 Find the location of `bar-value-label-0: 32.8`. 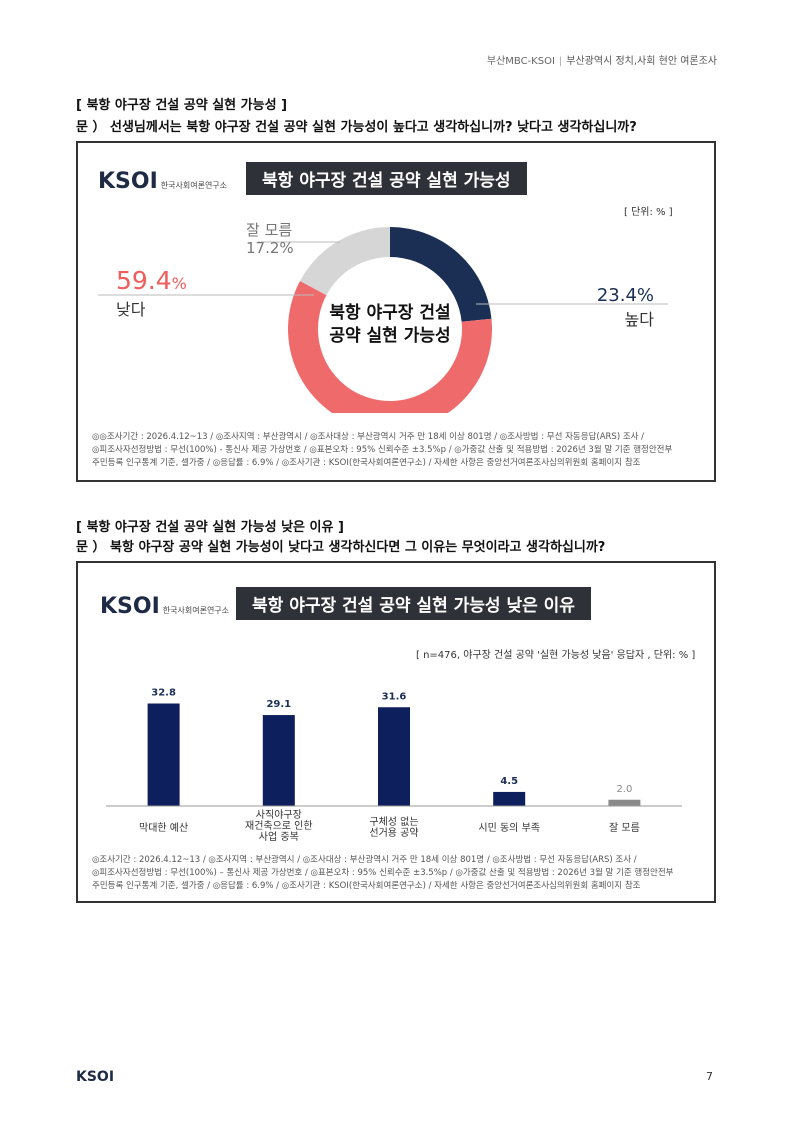

bar-value-label-0: 32.8 is located at coordinates (163, 693).